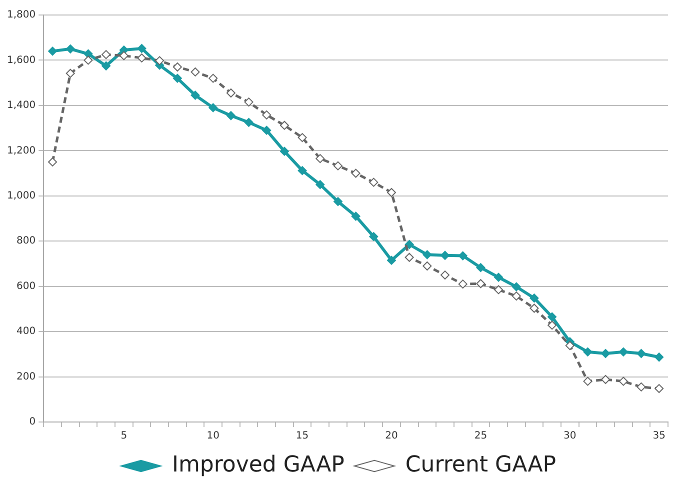  I want to click on y-tick-label: 1,200, so click(21, 150).